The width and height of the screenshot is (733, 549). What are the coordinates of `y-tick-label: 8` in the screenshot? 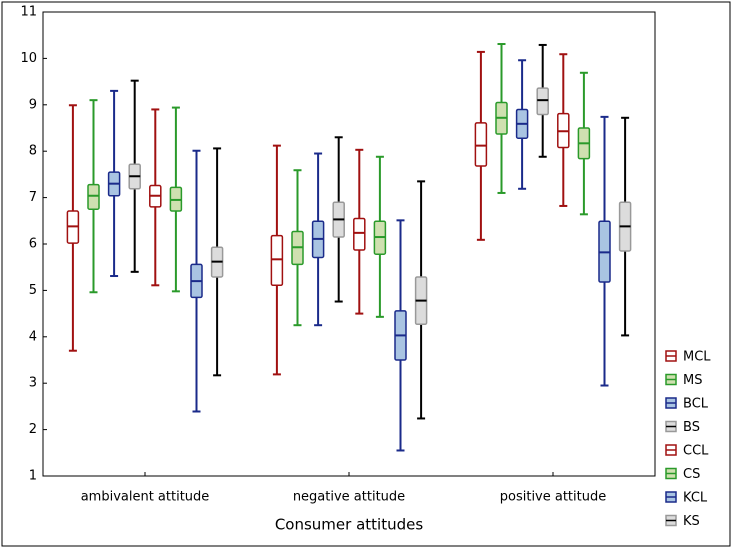 It's located at (33, 151).